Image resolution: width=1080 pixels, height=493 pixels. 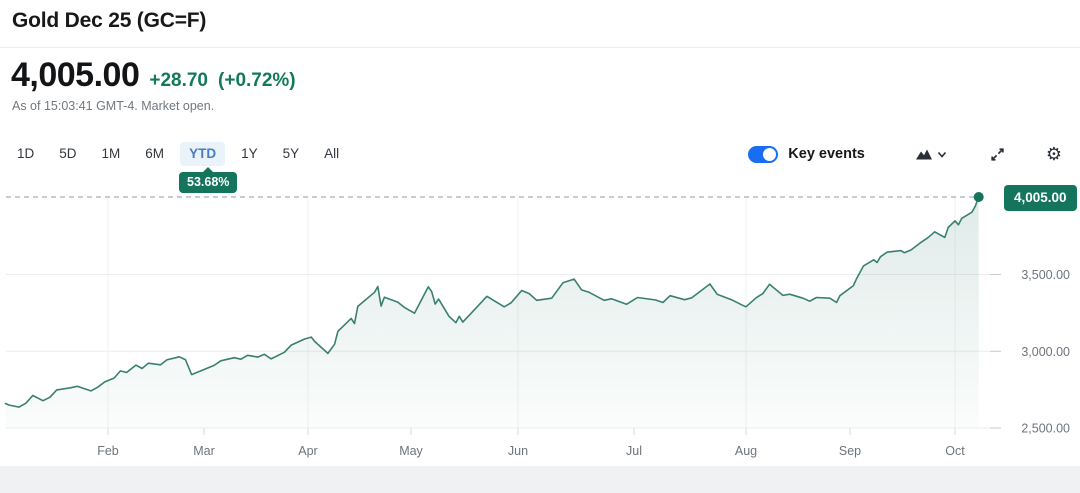 I want to click on ytd-return-badge: 53.68%, so click(x=208, y=180).